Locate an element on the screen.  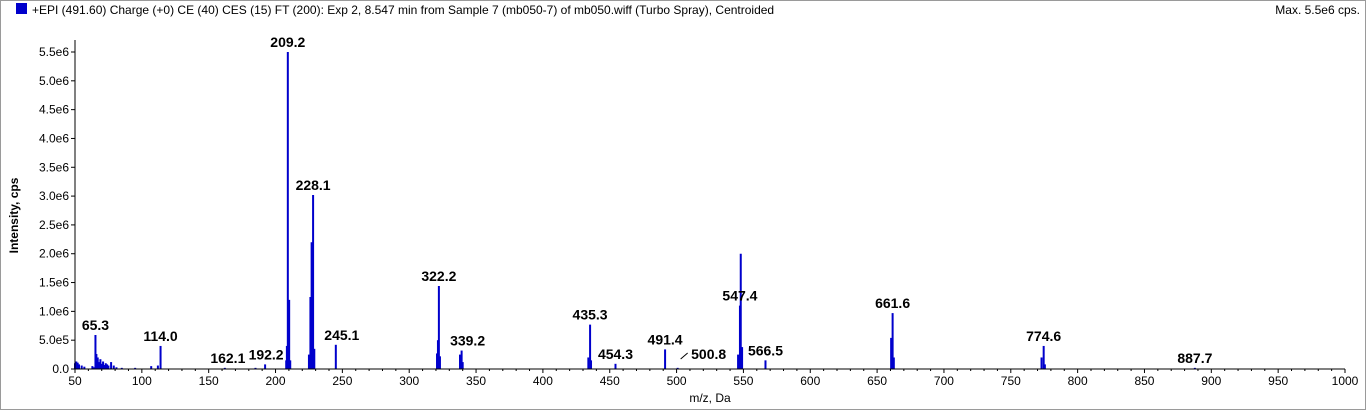
x-tick-label-650: 650 is located at coordinates (877, 381).